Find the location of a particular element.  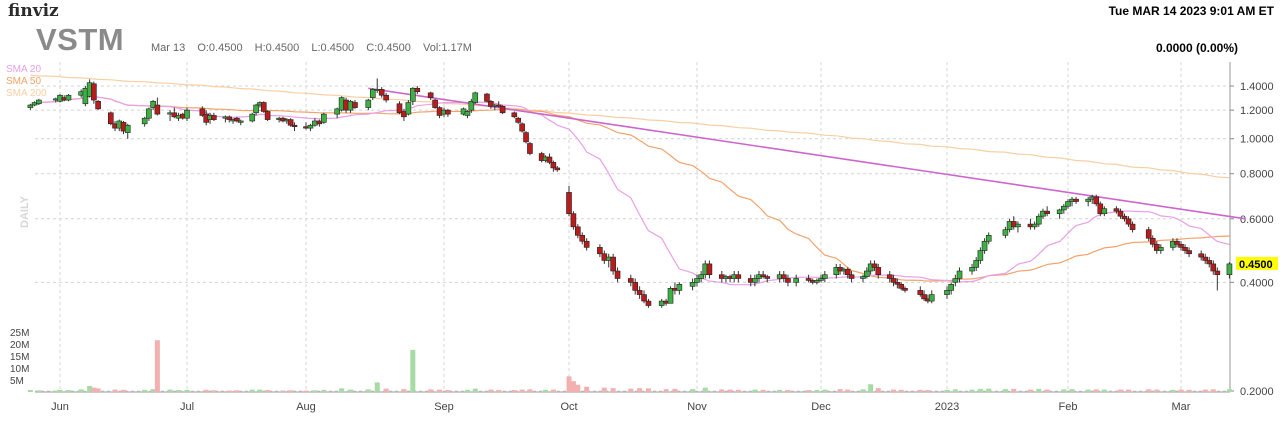

x-tick-label: Mar is located at coordinates (1181, 407).